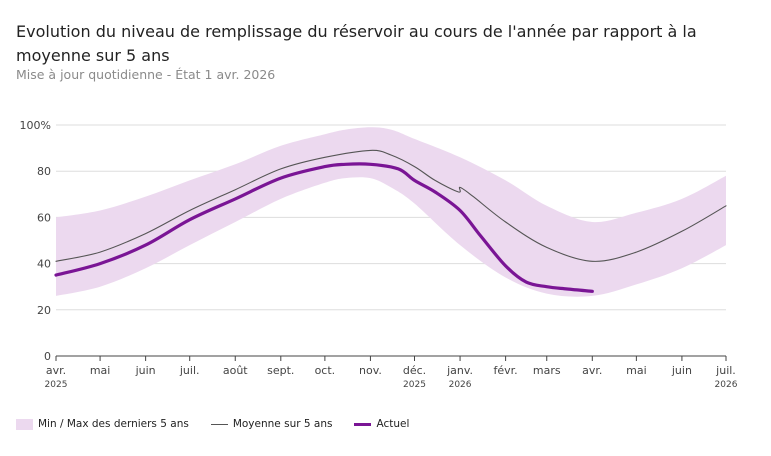 The width and height of the screenshot is (771, 456). What do you see at coordinates (47, 356) in the screenshot?
I see `y-tick-label-0: 0` at bounding box center [47, 356].